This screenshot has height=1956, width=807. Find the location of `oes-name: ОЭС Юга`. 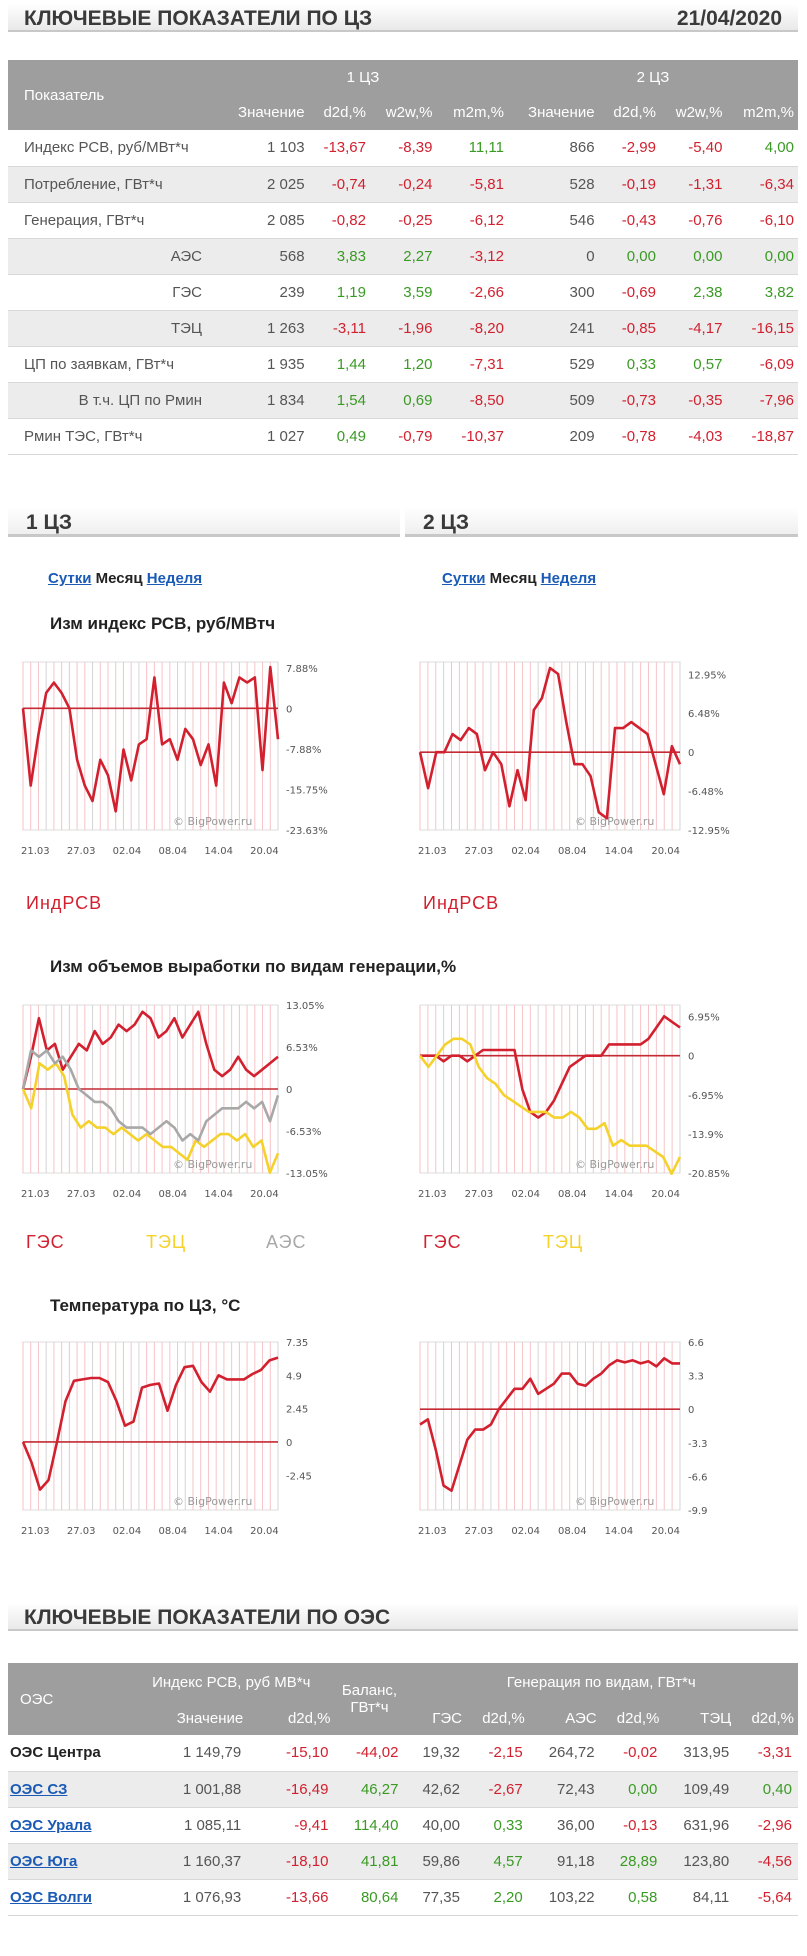

oes-name: ОЭС Юга is located at coordinates (68, 1861).